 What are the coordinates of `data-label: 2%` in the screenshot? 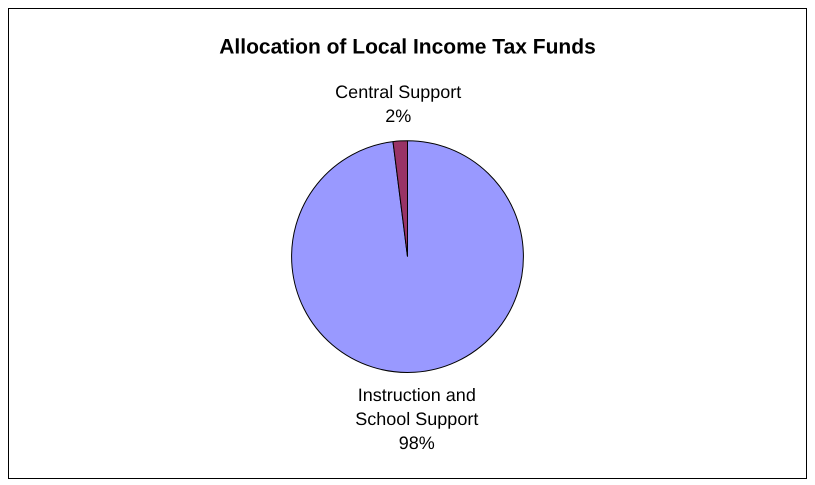 It's located at (398, 116).